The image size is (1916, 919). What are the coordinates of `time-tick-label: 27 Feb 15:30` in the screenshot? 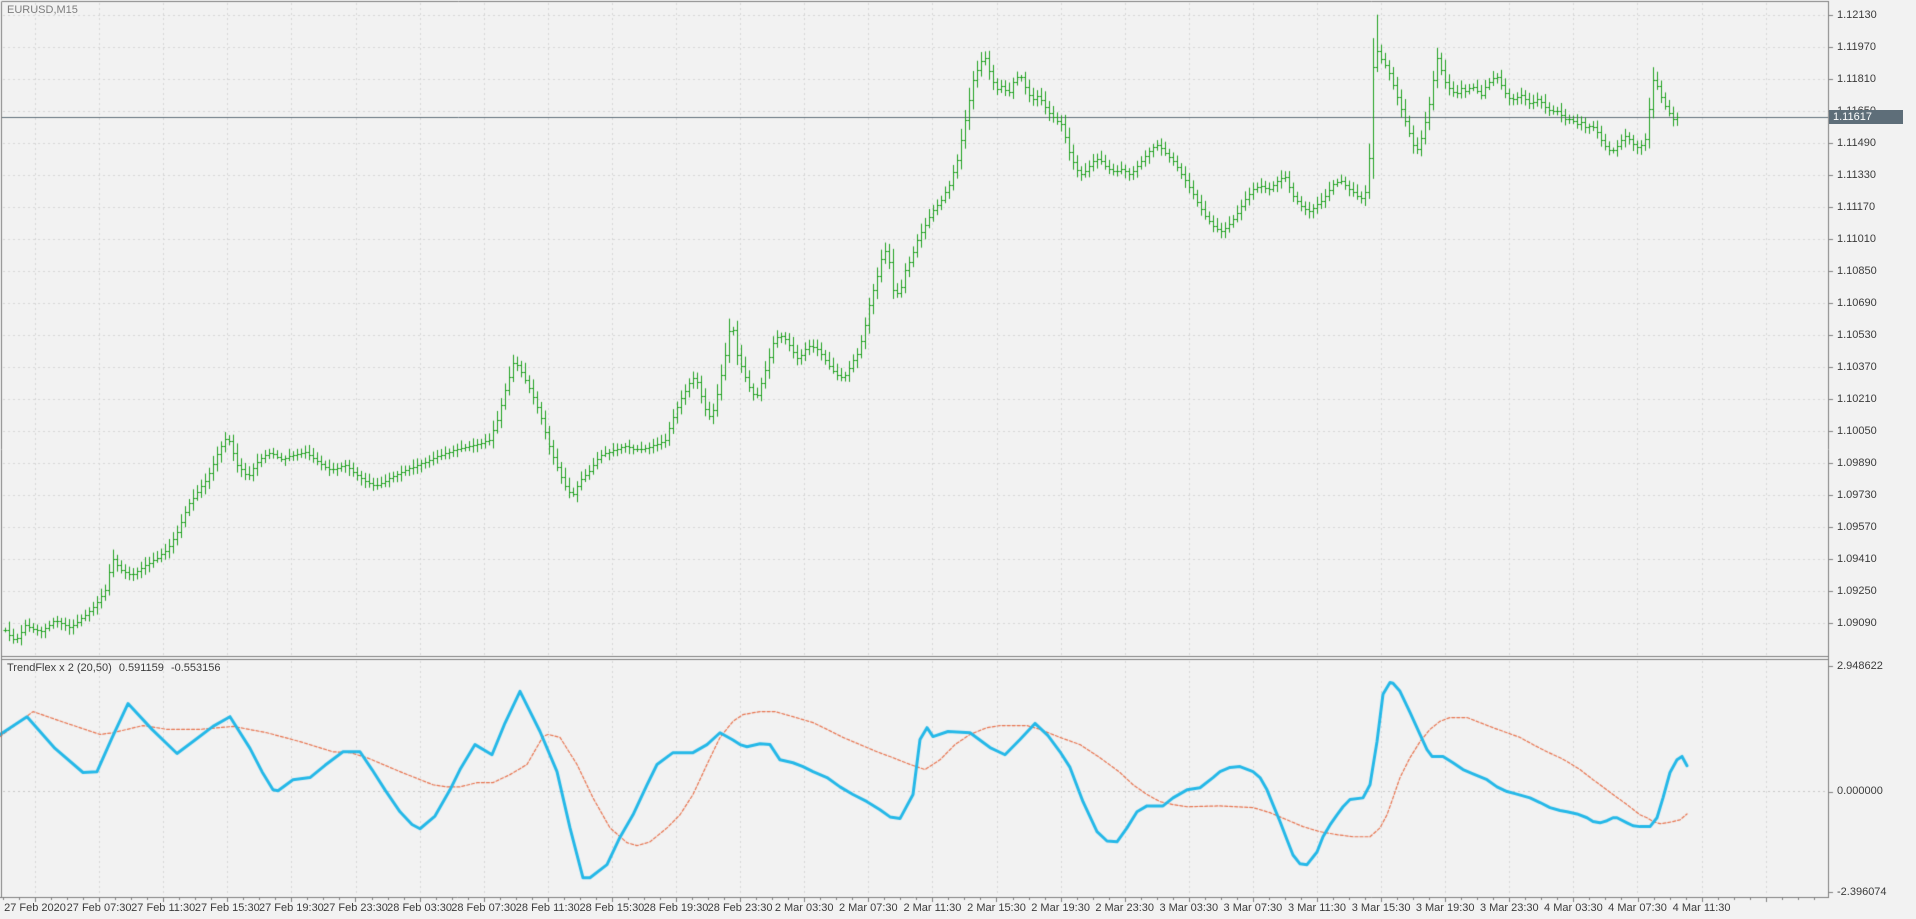 It's located at (227, 908).